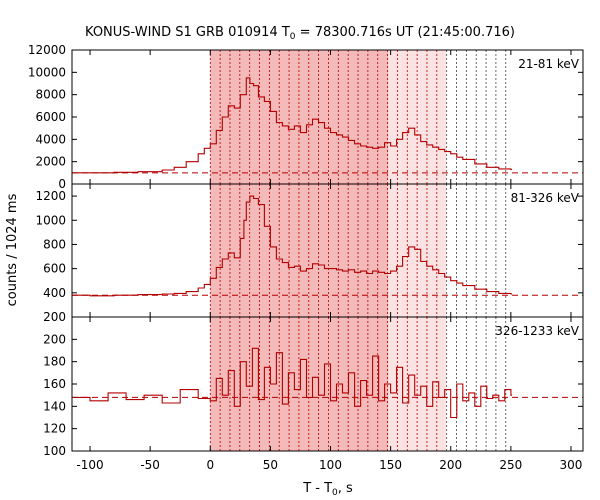 The width and height of the screenshot is (600, 500). Describe the element at coordinates (54, 269) in the screenshot. I see `y-tick-label: 600` at that location.